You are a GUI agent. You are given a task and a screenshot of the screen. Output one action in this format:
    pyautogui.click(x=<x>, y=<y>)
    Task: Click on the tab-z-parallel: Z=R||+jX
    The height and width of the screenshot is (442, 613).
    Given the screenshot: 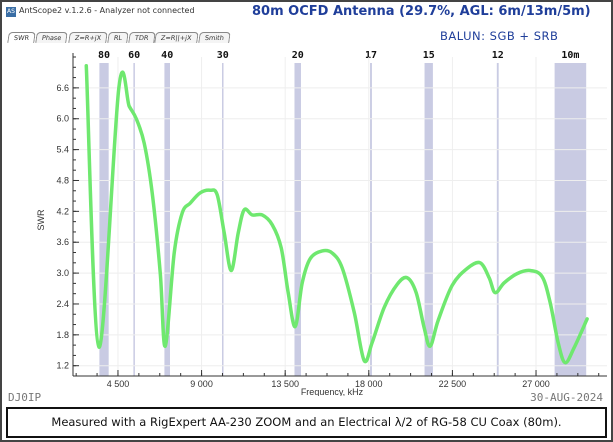 What is the action you would take?
    pyautogui.click(x=176, y=37)
    